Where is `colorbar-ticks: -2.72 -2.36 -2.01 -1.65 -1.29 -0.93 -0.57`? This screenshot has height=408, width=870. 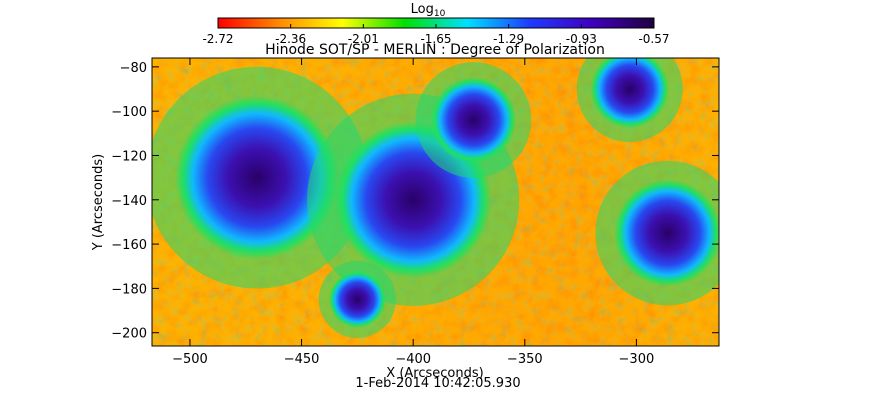 colorbar-ticks: -2.72 -2.36 -2.01 -1.65 -1.29 -0.93 -0.57 is located at coordinates (436, 35).